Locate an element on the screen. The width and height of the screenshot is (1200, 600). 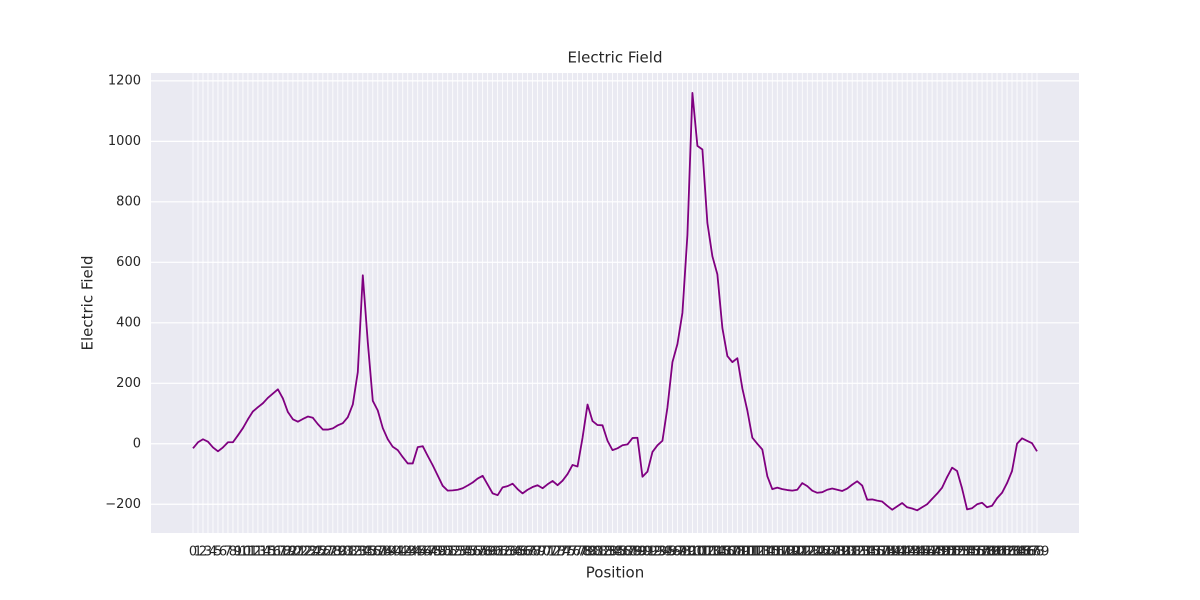
x-tick-label: 112 is located at coordinates (752, 552).